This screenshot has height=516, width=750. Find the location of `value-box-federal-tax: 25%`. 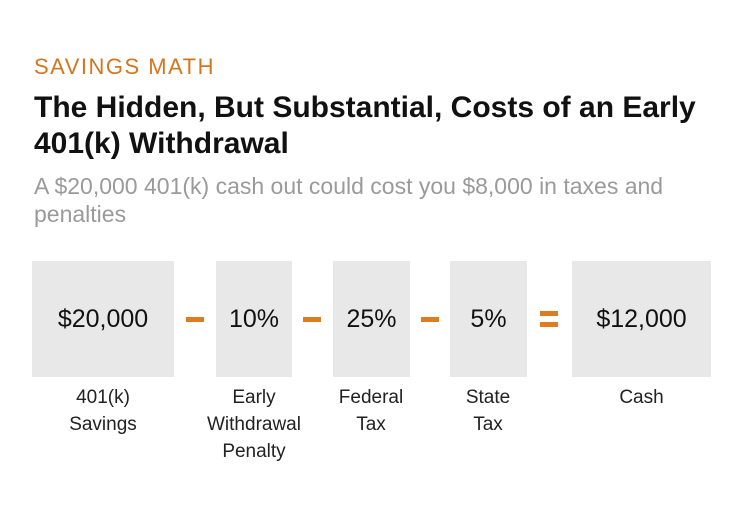

value-box-federal-tax: 25% is located at coordinates (371, 319).